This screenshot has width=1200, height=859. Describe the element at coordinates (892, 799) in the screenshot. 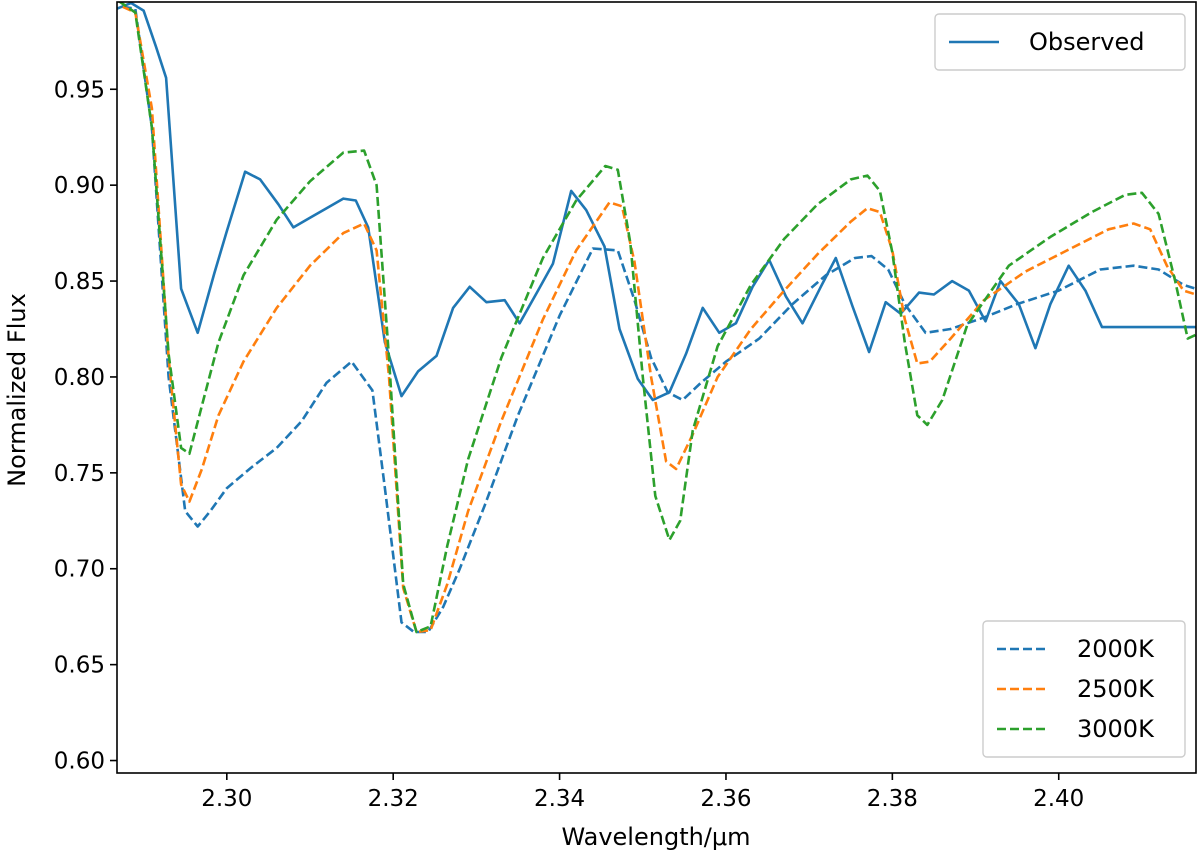

I see `x-tick-label: 2.38` at that location.